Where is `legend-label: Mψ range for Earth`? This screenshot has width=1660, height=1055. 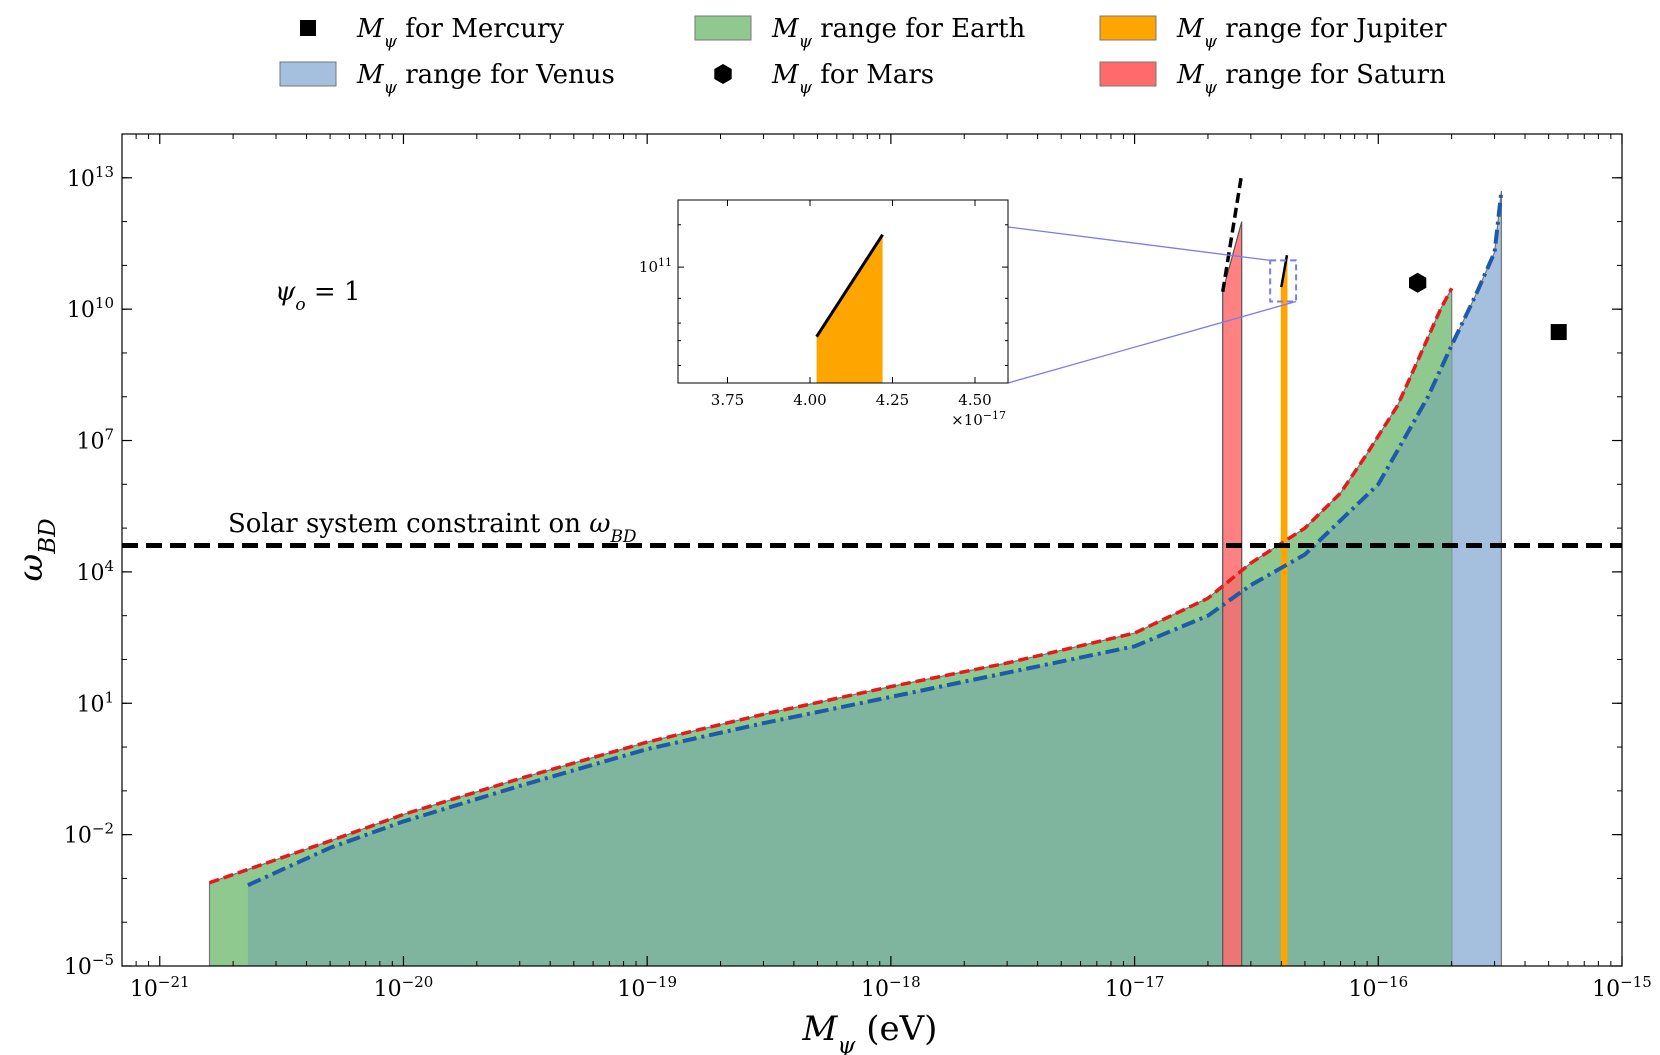
legend-label: Mψ range for Earth is located at coordinates (898, 33).